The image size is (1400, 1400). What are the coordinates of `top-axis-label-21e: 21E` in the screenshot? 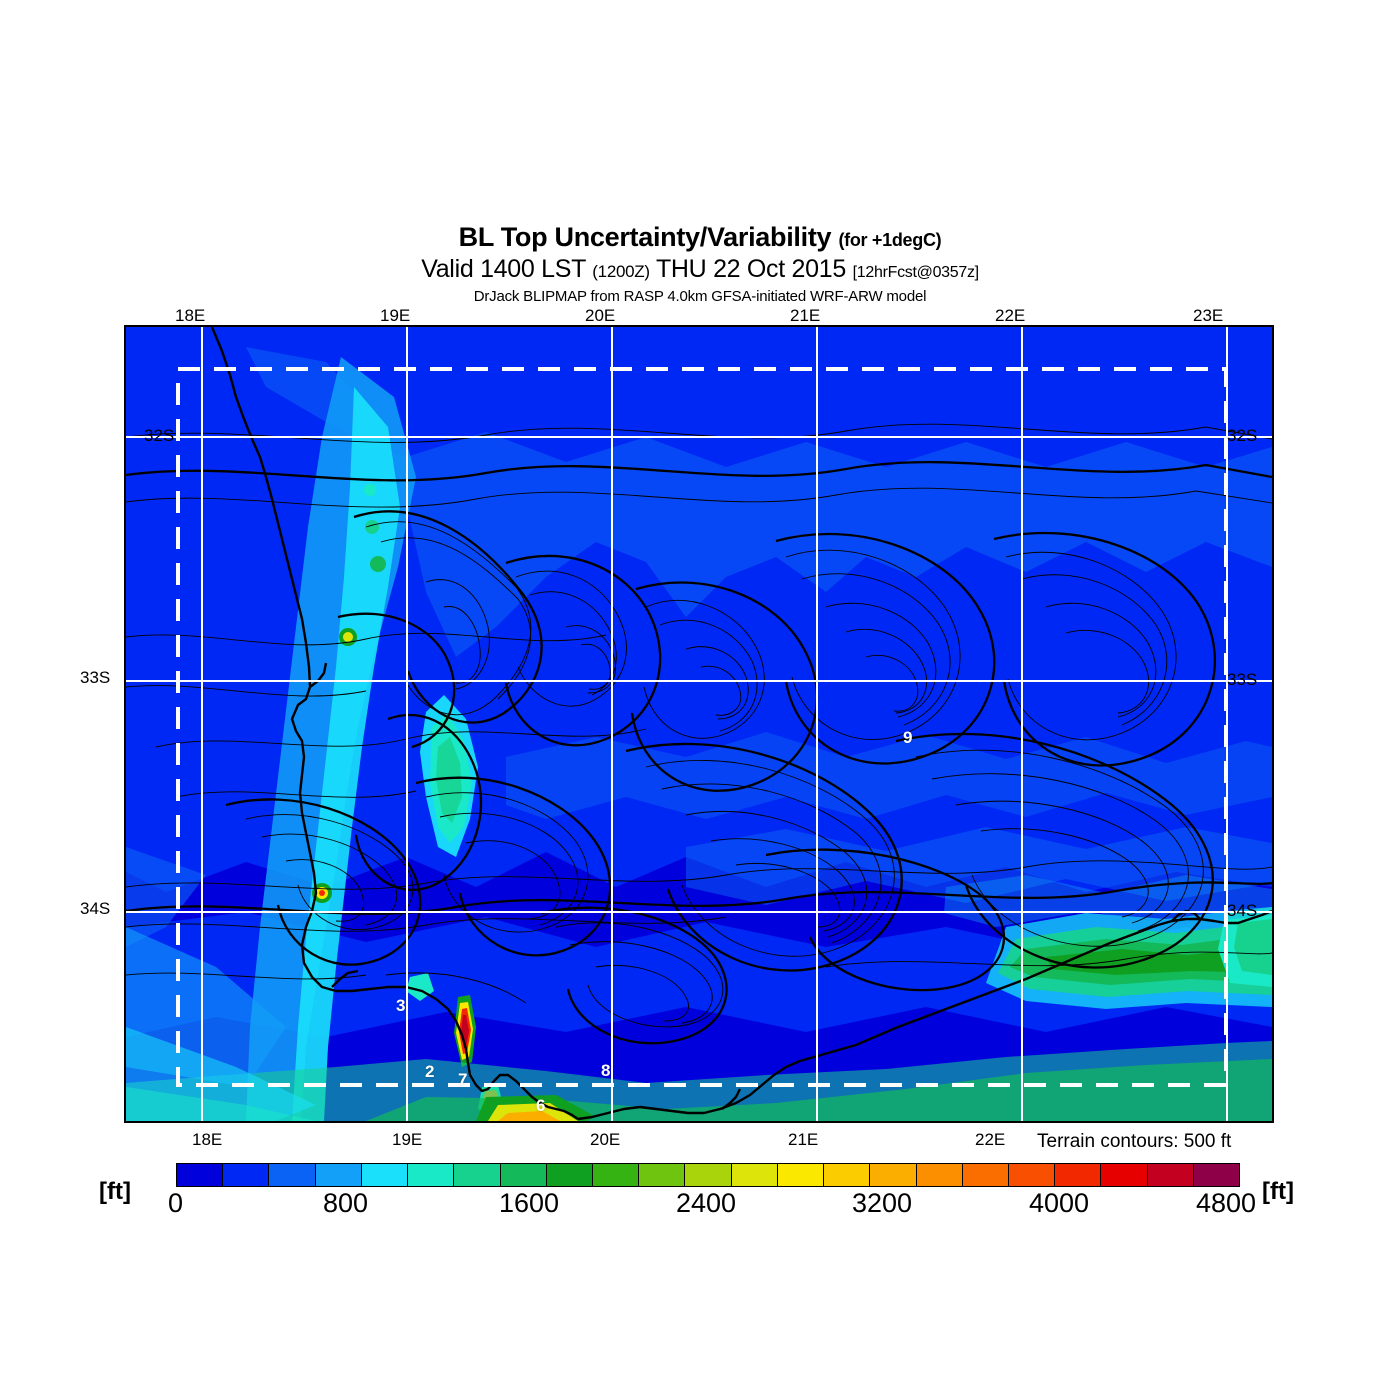 It's located at (805, 315).